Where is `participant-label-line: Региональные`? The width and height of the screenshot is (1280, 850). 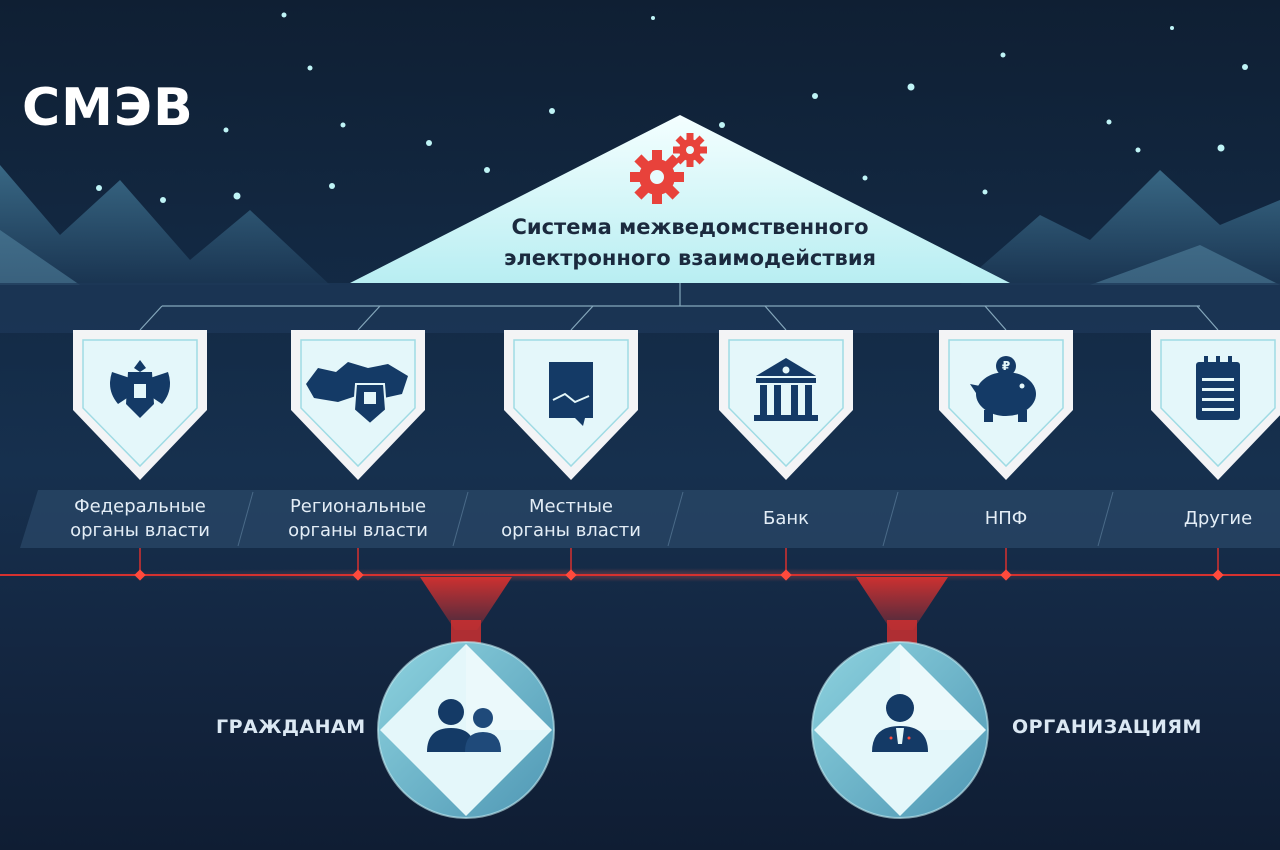
participant-label-line: Региональные is located at coordinates (358, 506).